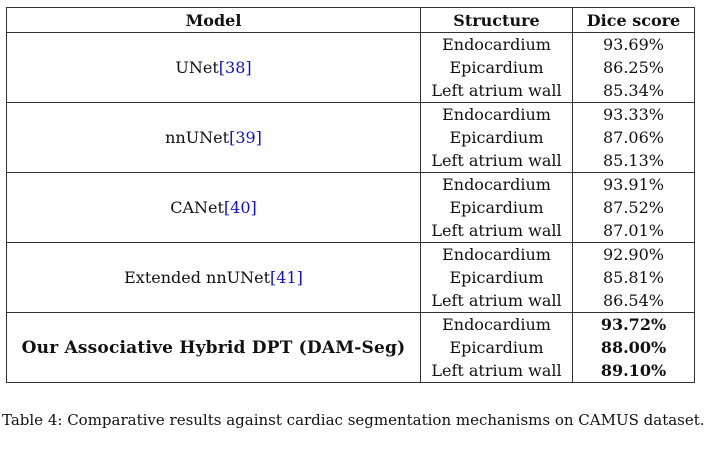 This screenshot has height=463, width=710. What do you see at coordinates (351, 301) in the screenshot?
I see `table-row: Left atrium wall 86.54%` at bounding box center [351, 301].